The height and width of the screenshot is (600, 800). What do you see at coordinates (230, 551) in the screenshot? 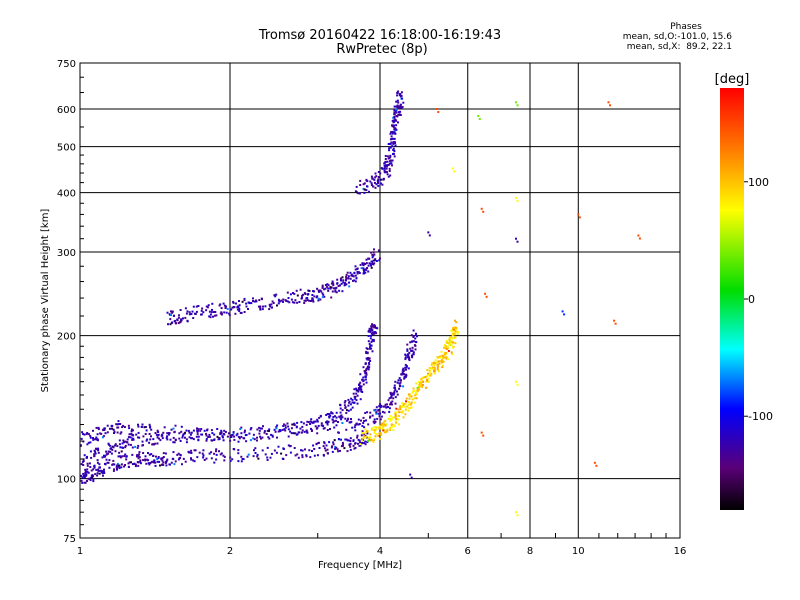
I see `x-tick-label: 2` at bounding box center [230, 551].